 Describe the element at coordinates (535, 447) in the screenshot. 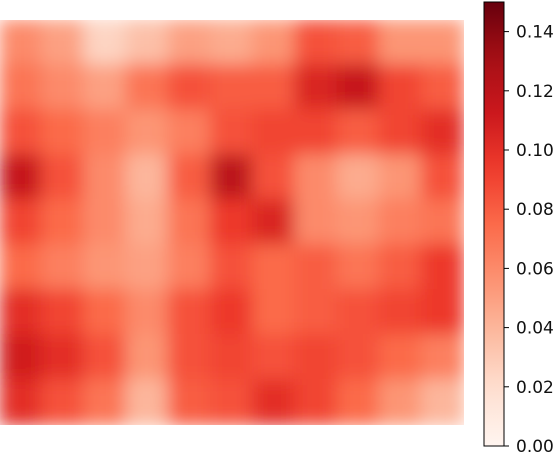

I see `colorbar-tick-label: 0.00` at that location.